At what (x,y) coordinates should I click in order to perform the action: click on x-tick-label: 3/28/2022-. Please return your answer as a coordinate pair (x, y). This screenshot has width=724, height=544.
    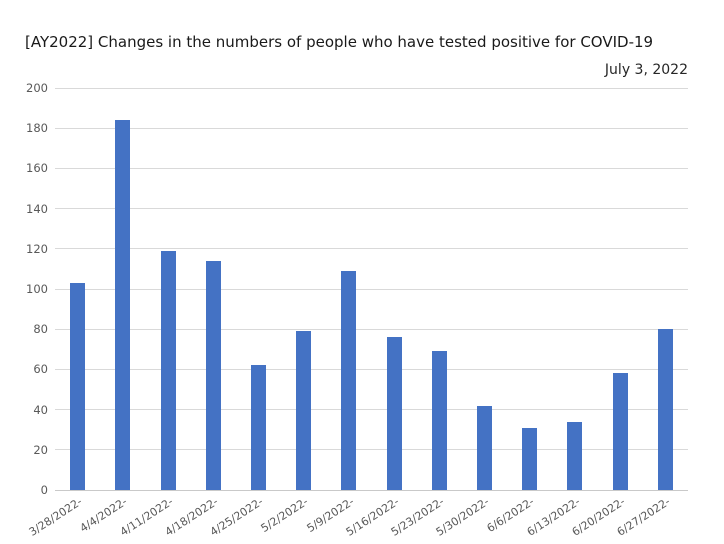
    Looking at the image, I should click on (55, 517).